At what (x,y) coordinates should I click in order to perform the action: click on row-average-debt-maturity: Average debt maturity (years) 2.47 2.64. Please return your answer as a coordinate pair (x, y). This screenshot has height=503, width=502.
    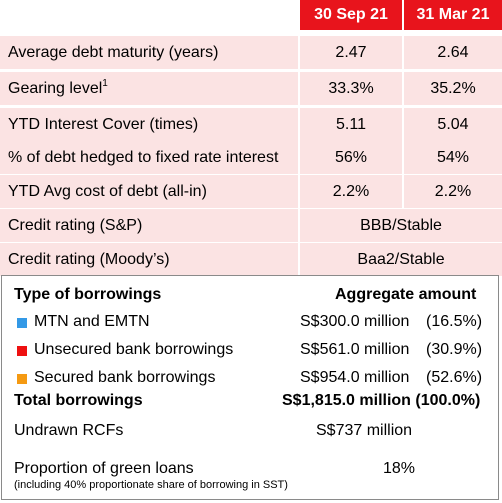
    Looking at the image, I should click on (251, 52).